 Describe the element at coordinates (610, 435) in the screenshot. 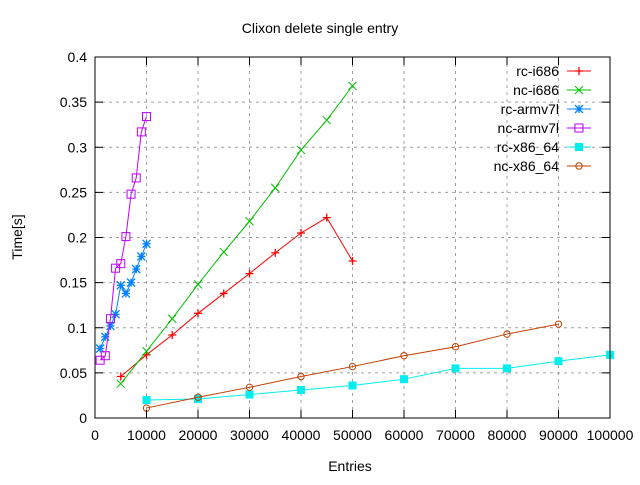

I see `x-tick-label: 100000` at that location.